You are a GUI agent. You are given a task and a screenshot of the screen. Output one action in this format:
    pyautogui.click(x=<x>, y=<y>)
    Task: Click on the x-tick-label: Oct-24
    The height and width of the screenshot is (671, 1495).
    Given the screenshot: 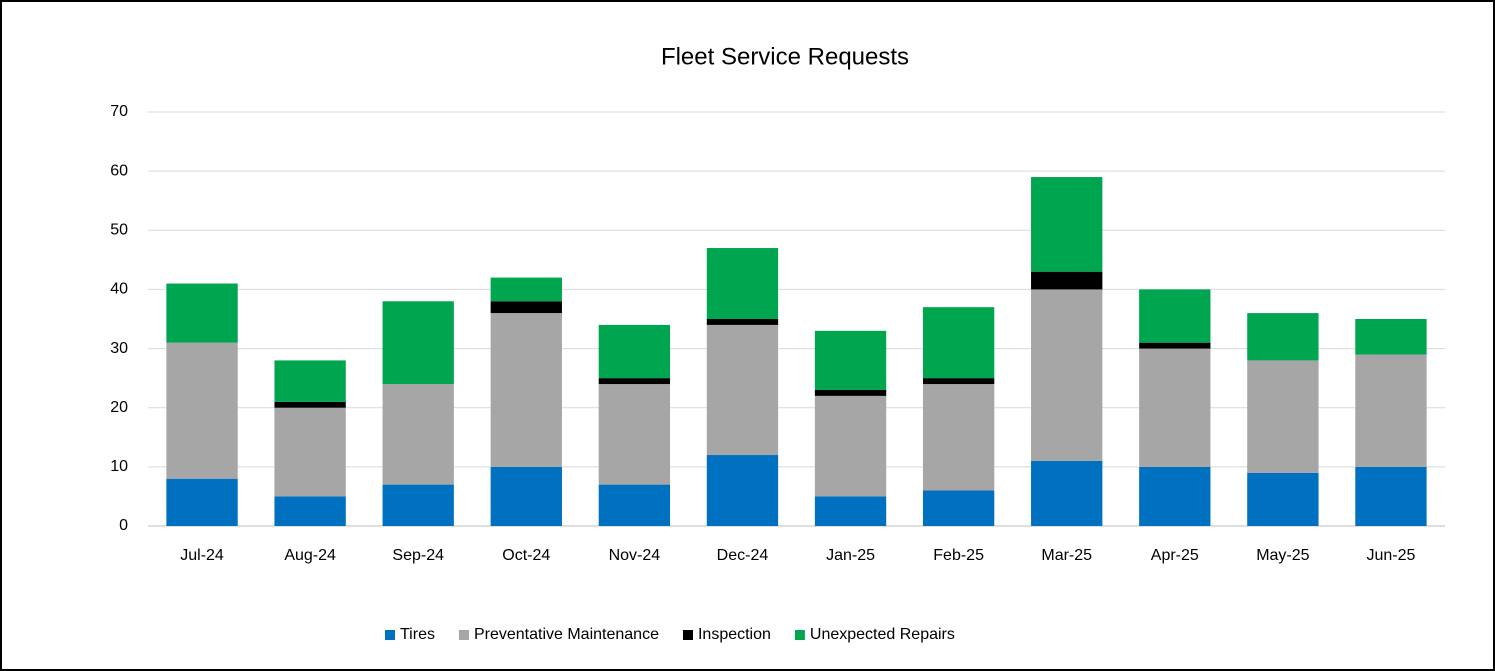 What is the action you would take?
    pyautogui.click(x=526, y=555)
    